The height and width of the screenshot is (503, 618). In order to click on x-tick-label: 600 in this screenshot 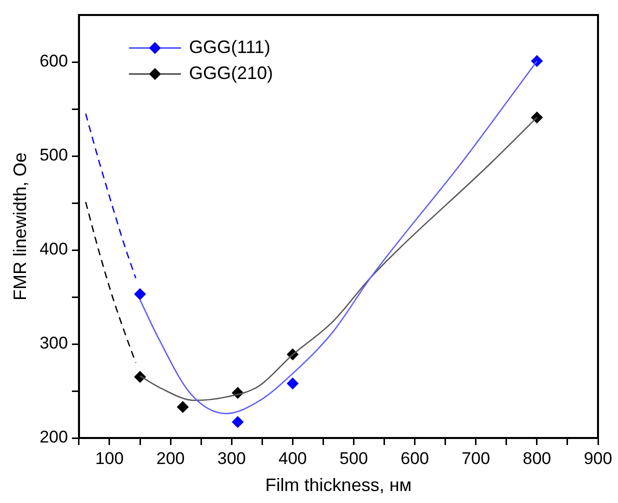, I will do `click(414, 458)`.